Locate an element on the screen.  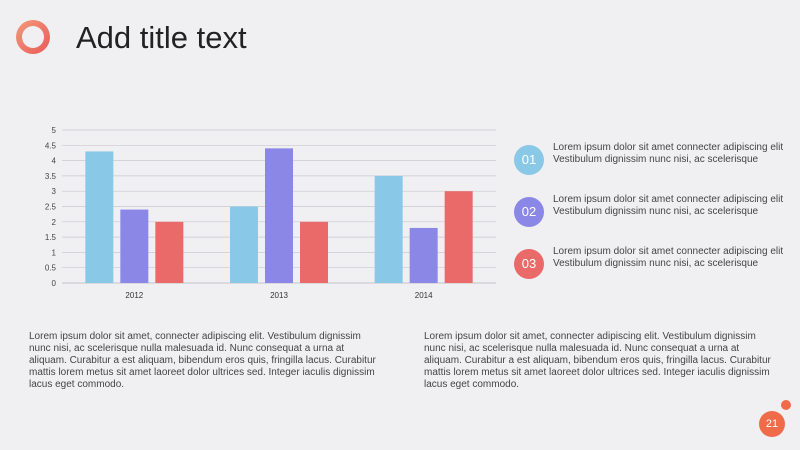
y-tick-label: 3.5 is located at coordinates (51, 176).